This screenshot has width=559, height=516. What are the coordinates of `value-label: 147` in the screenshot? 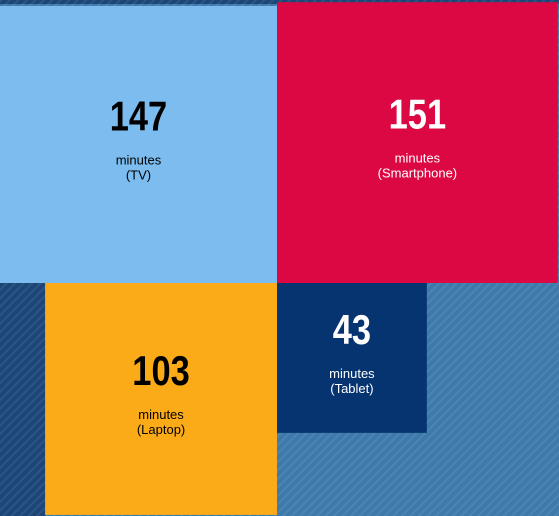 It's located at (138, 116).